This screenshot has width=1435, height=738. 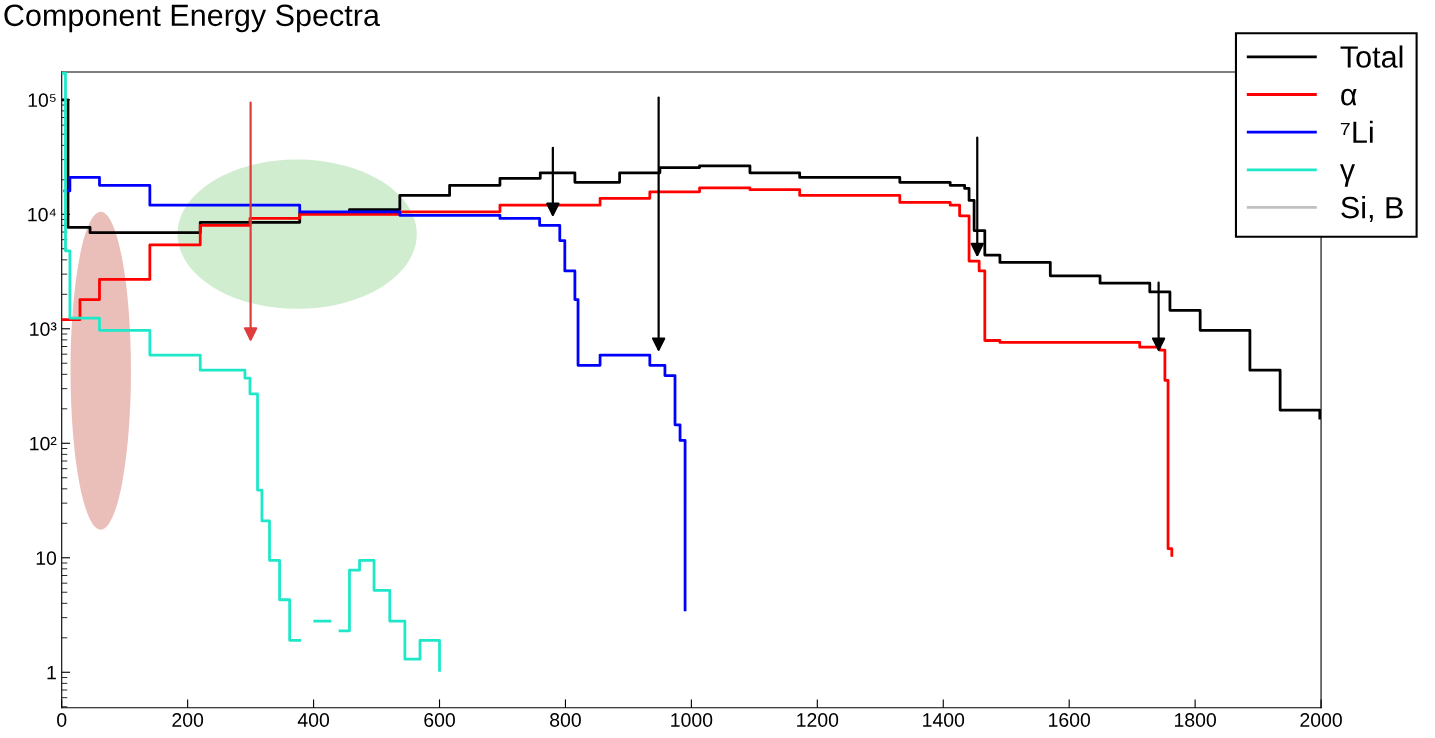 What do you see at coordinates (1070, 720) in the screenshot?
I see `x-tick-label: 1600` at bounding box center [1070, 720].